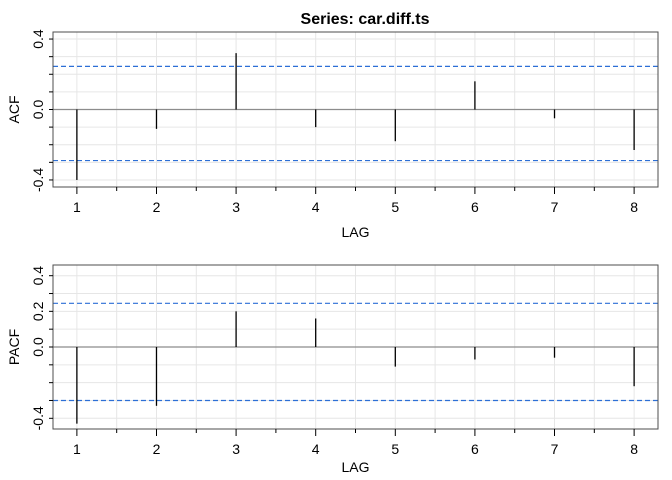 Image resolution: width=672 pixels, height=480 pixels. I want to click on y-tick-label: 0.2, so click(38, 311).